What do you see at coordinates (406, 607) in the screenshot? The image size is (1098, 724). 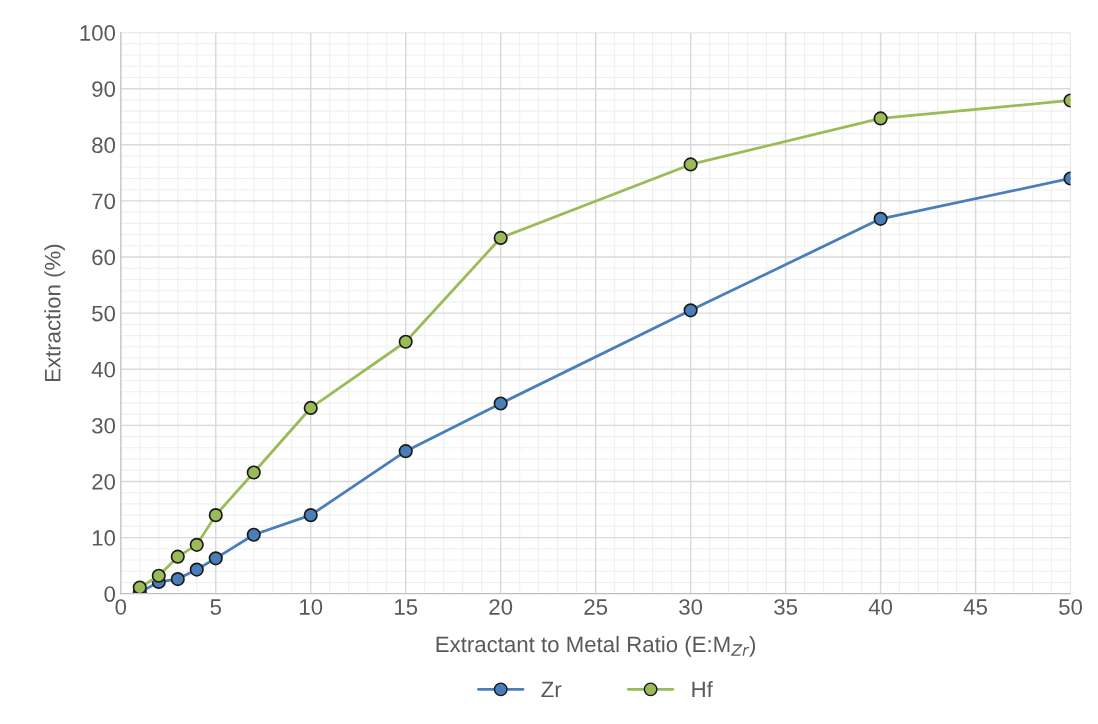 I see `x-tick-label: 15` at bounding box center [406, 607].